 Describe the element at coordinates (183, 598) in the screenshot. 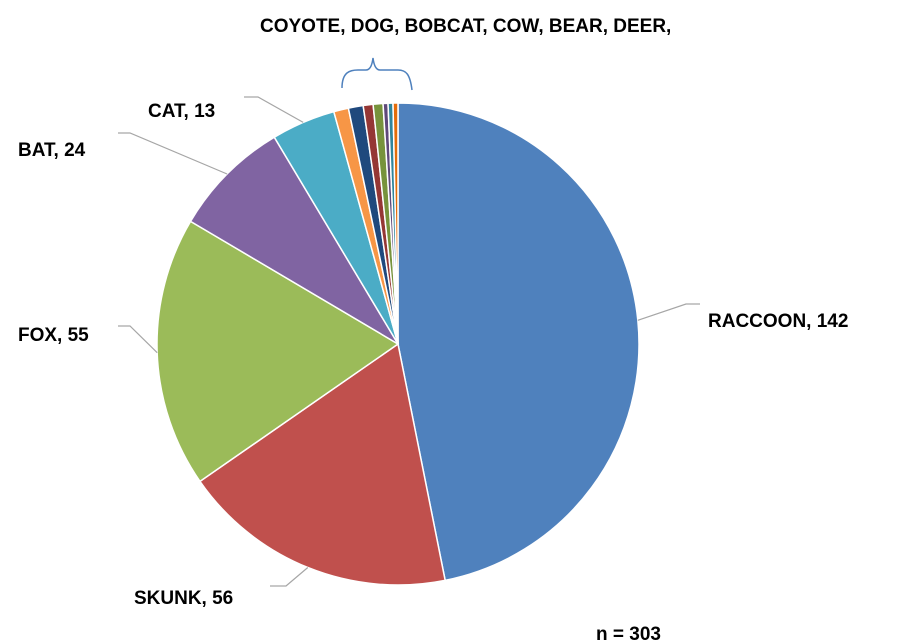

I see `slice-label-skunk: SKUNK, 56` at that location.